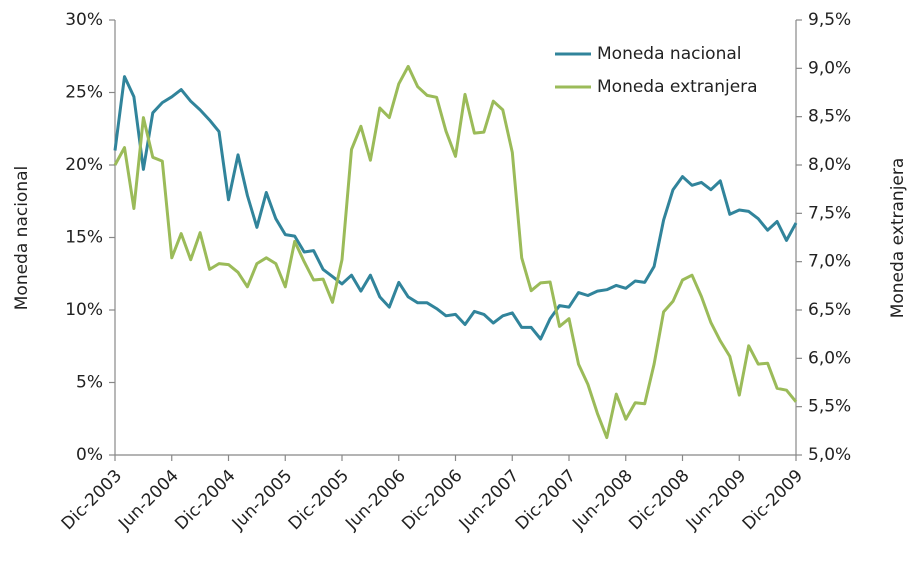 This screenshot has width=909, height=563. Describe the element at coordinates (22, 238) in the screenshot. I see `y-axis-title: Moneda nacional` at that location.